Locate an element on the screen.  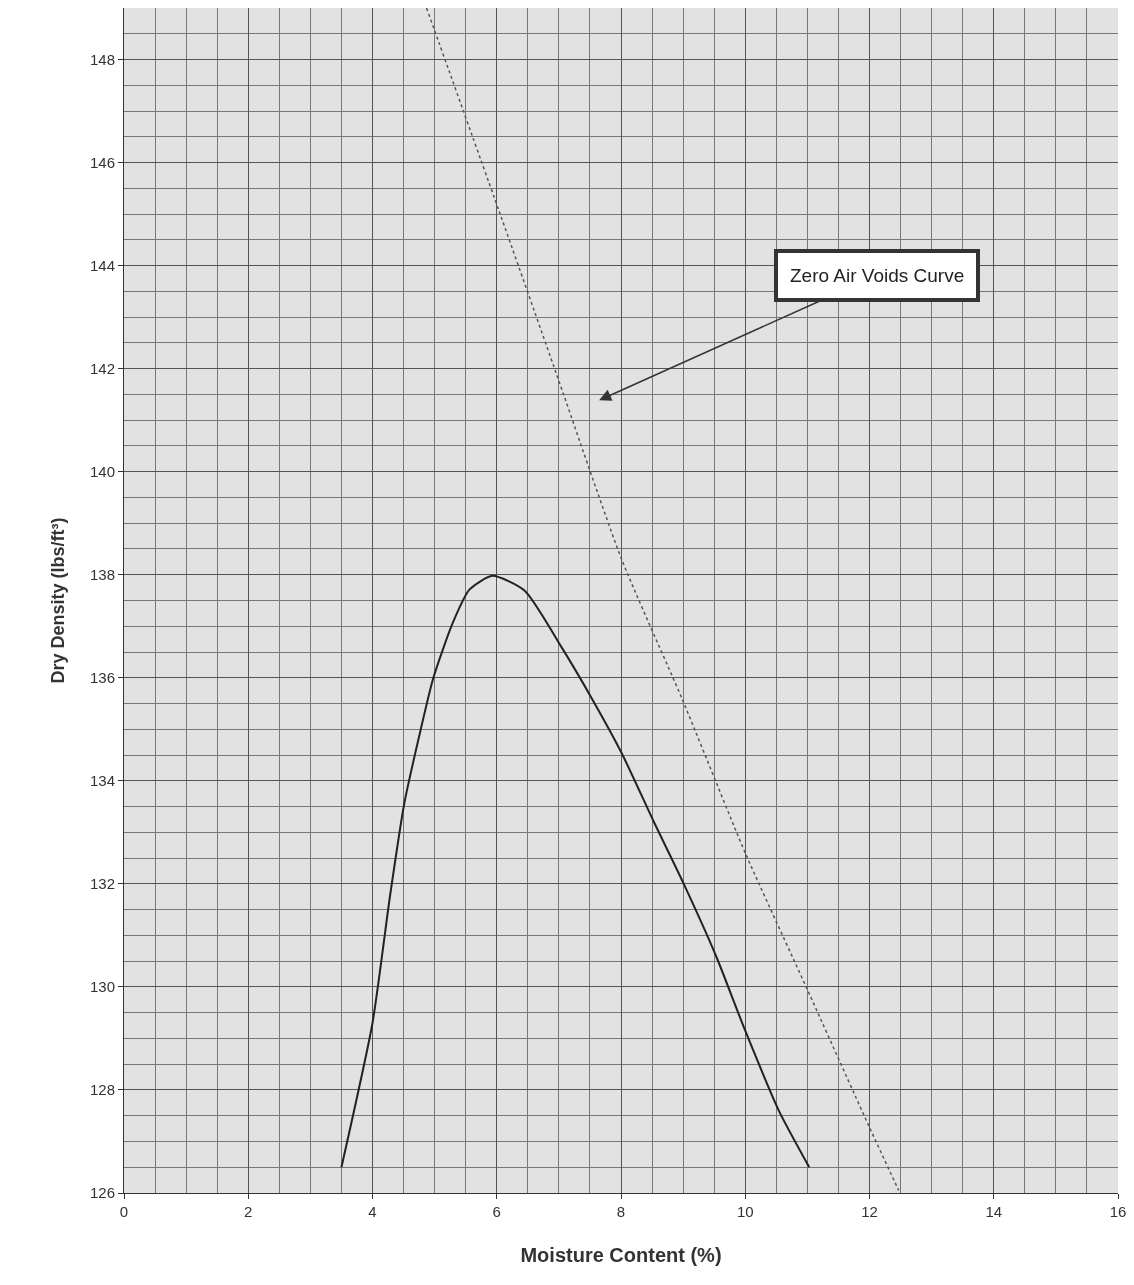
x-tick-label: 0 is located at coordinates (124, 1211).